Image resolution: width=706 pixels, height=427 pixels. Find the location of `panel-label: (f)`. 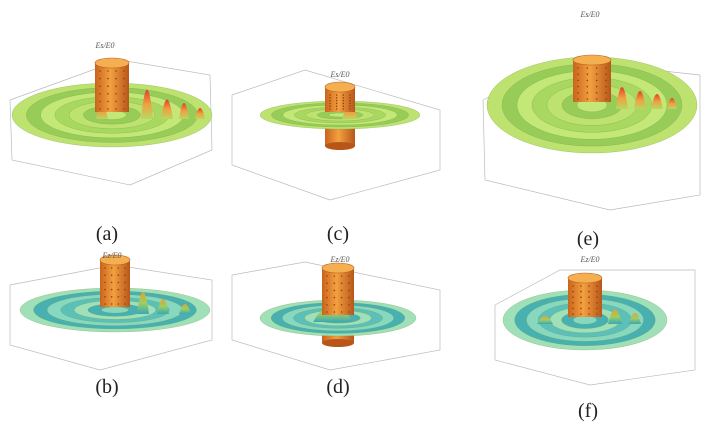

panel-label: (f) is located at coordinates (588, 411).